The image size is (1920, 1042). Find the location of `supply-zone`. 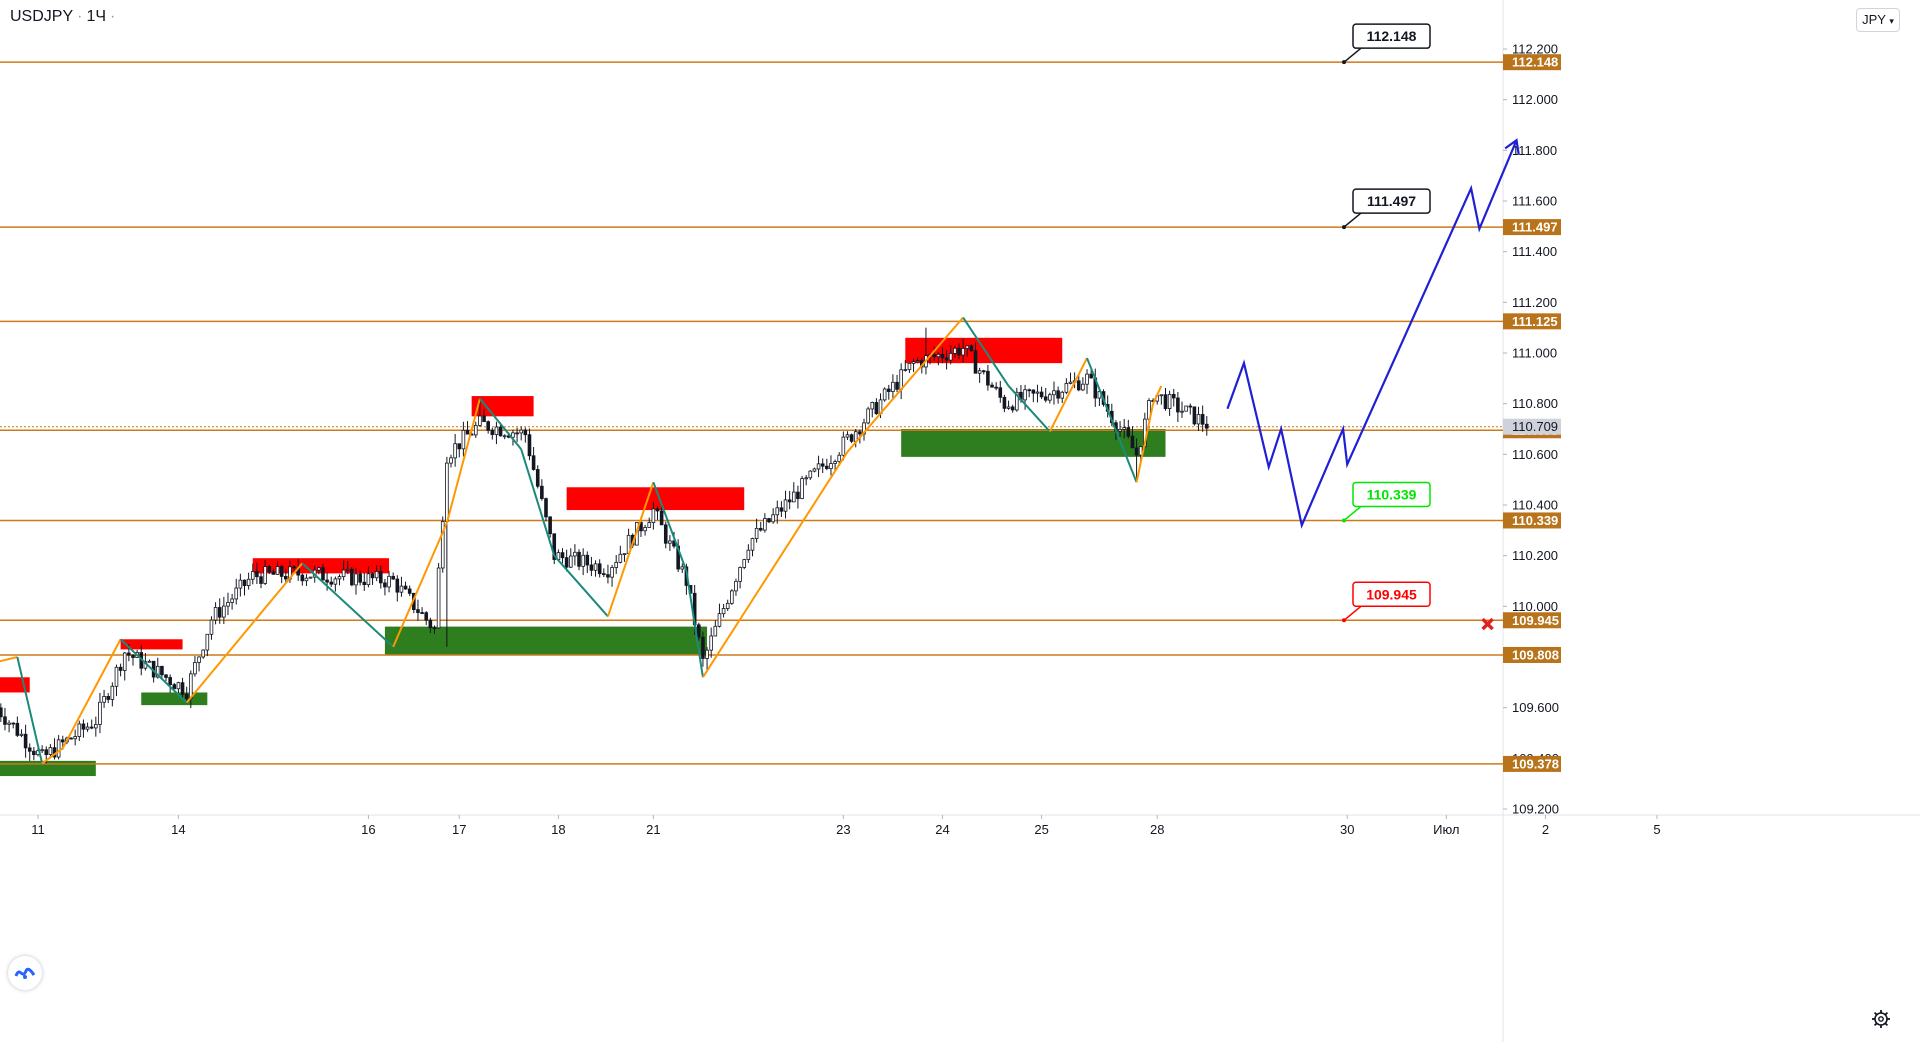

supply-zone is located at coordinates (984, 350).